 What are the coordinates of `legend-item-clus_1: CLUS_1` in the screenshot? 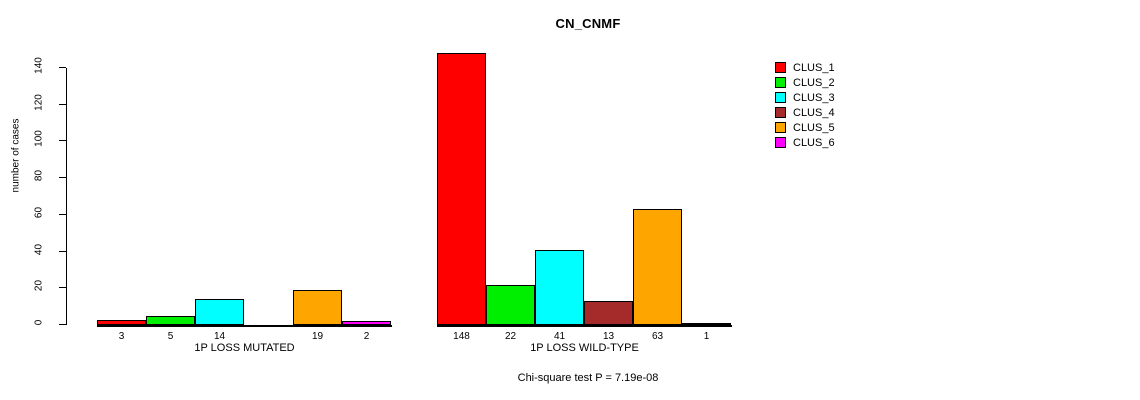 It's located at (805, 67).